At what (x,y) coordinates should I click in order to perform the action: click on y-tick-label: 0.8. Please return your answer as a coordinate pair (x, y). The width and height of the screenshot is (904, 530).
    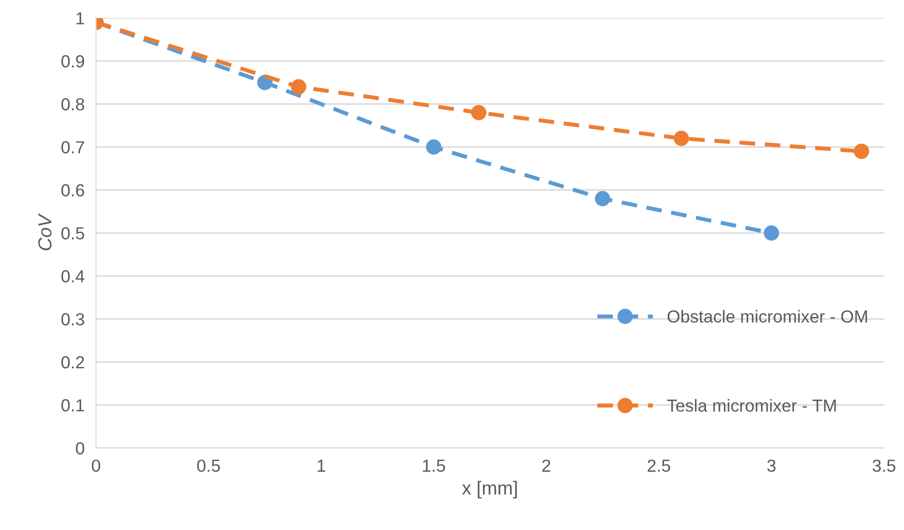
    Looking at the image, I should click on (72, 104).